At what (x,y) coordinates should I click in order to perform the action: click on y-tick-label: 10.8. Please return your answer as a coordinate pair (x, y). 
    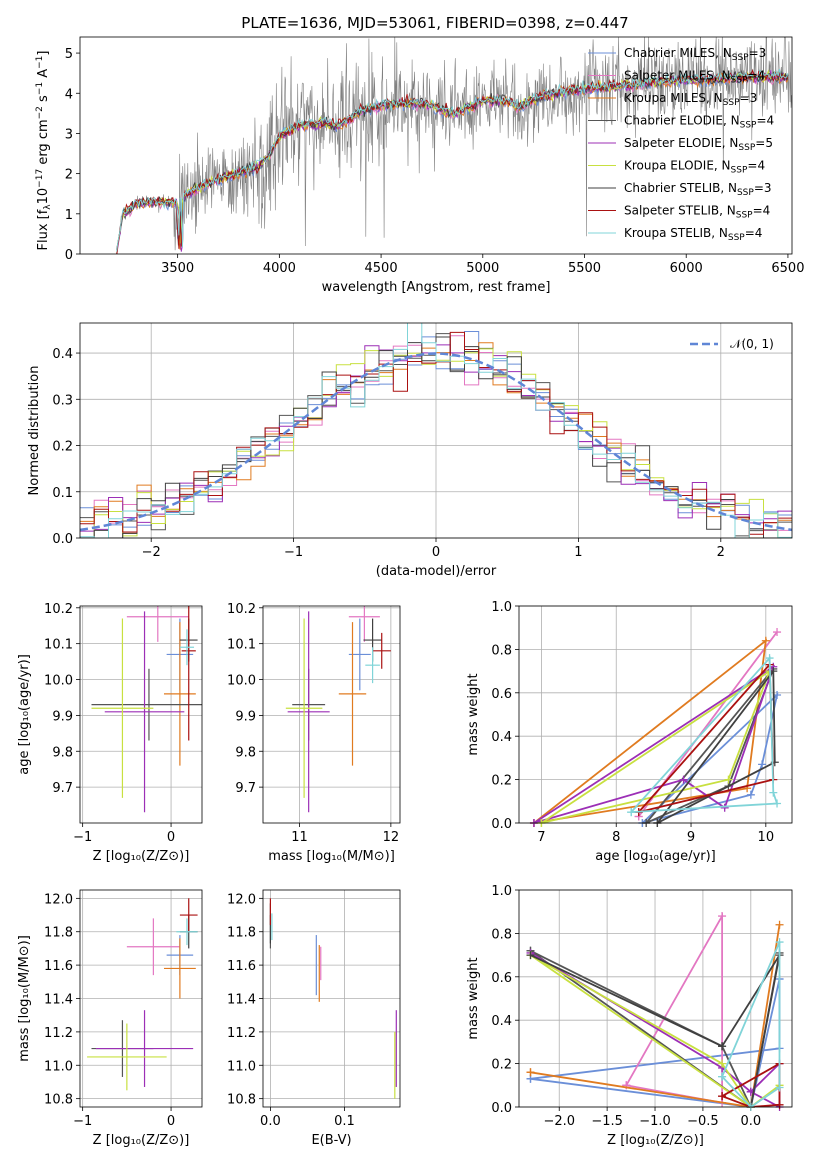
    Looking at the image, I should click on (241, 1100).